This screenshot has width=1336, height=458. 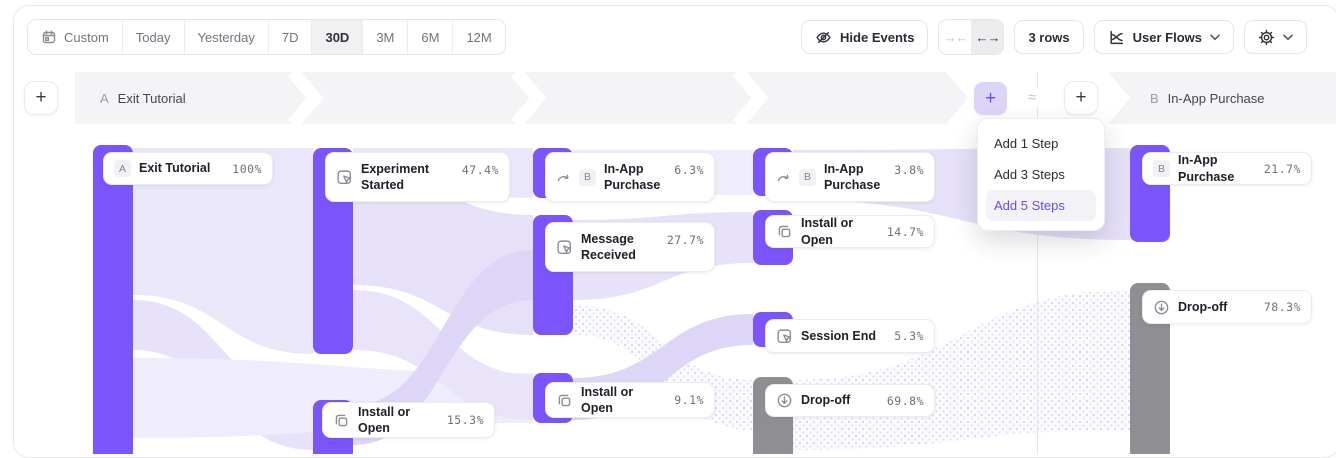 What do you see at coordinates (1275, 37) in the screenshot?
I see `settings-dropdown` at bounding box center [1275, 37].